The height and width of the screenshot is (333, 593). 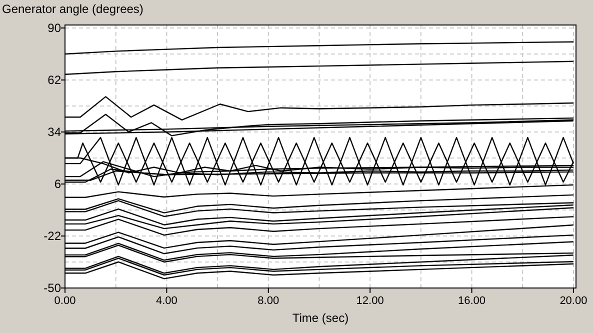 What do you see at coordinates (167, 301) in the screenshot?
I see `x-tick-label: 4.00` at bounding box center [167, 301].